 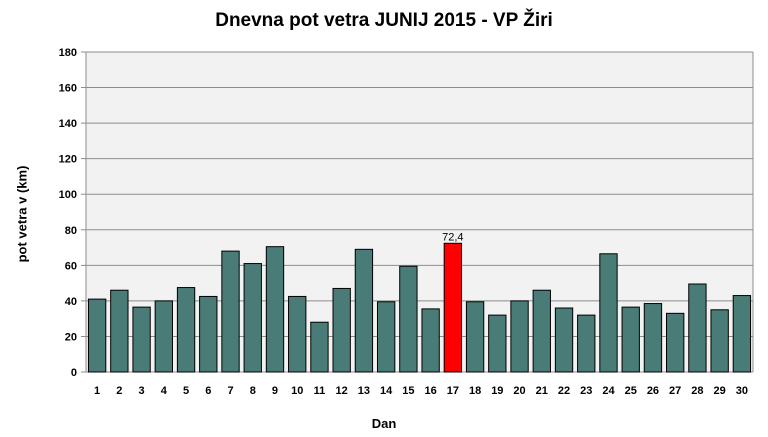 I want to click on x-tick-label-10: 10, so click(x=297, y=391).